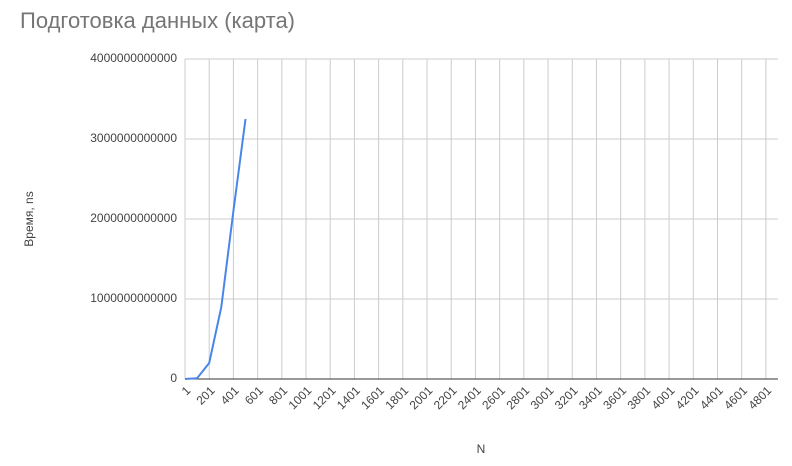  What do you see at coordinates (372, 397) in the screenshot?
I see `x-tick-label: 1601` at bounding box center [372, 397].